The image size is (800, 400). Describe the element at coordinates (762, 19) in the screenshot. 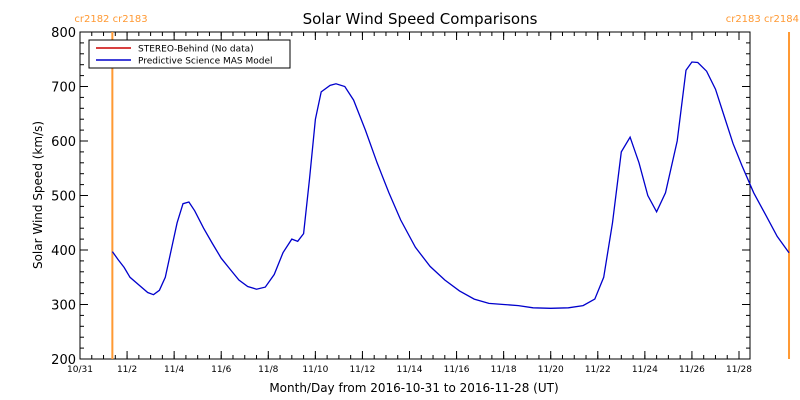

I see `marker-label: cr2183 cr2184` at that location.